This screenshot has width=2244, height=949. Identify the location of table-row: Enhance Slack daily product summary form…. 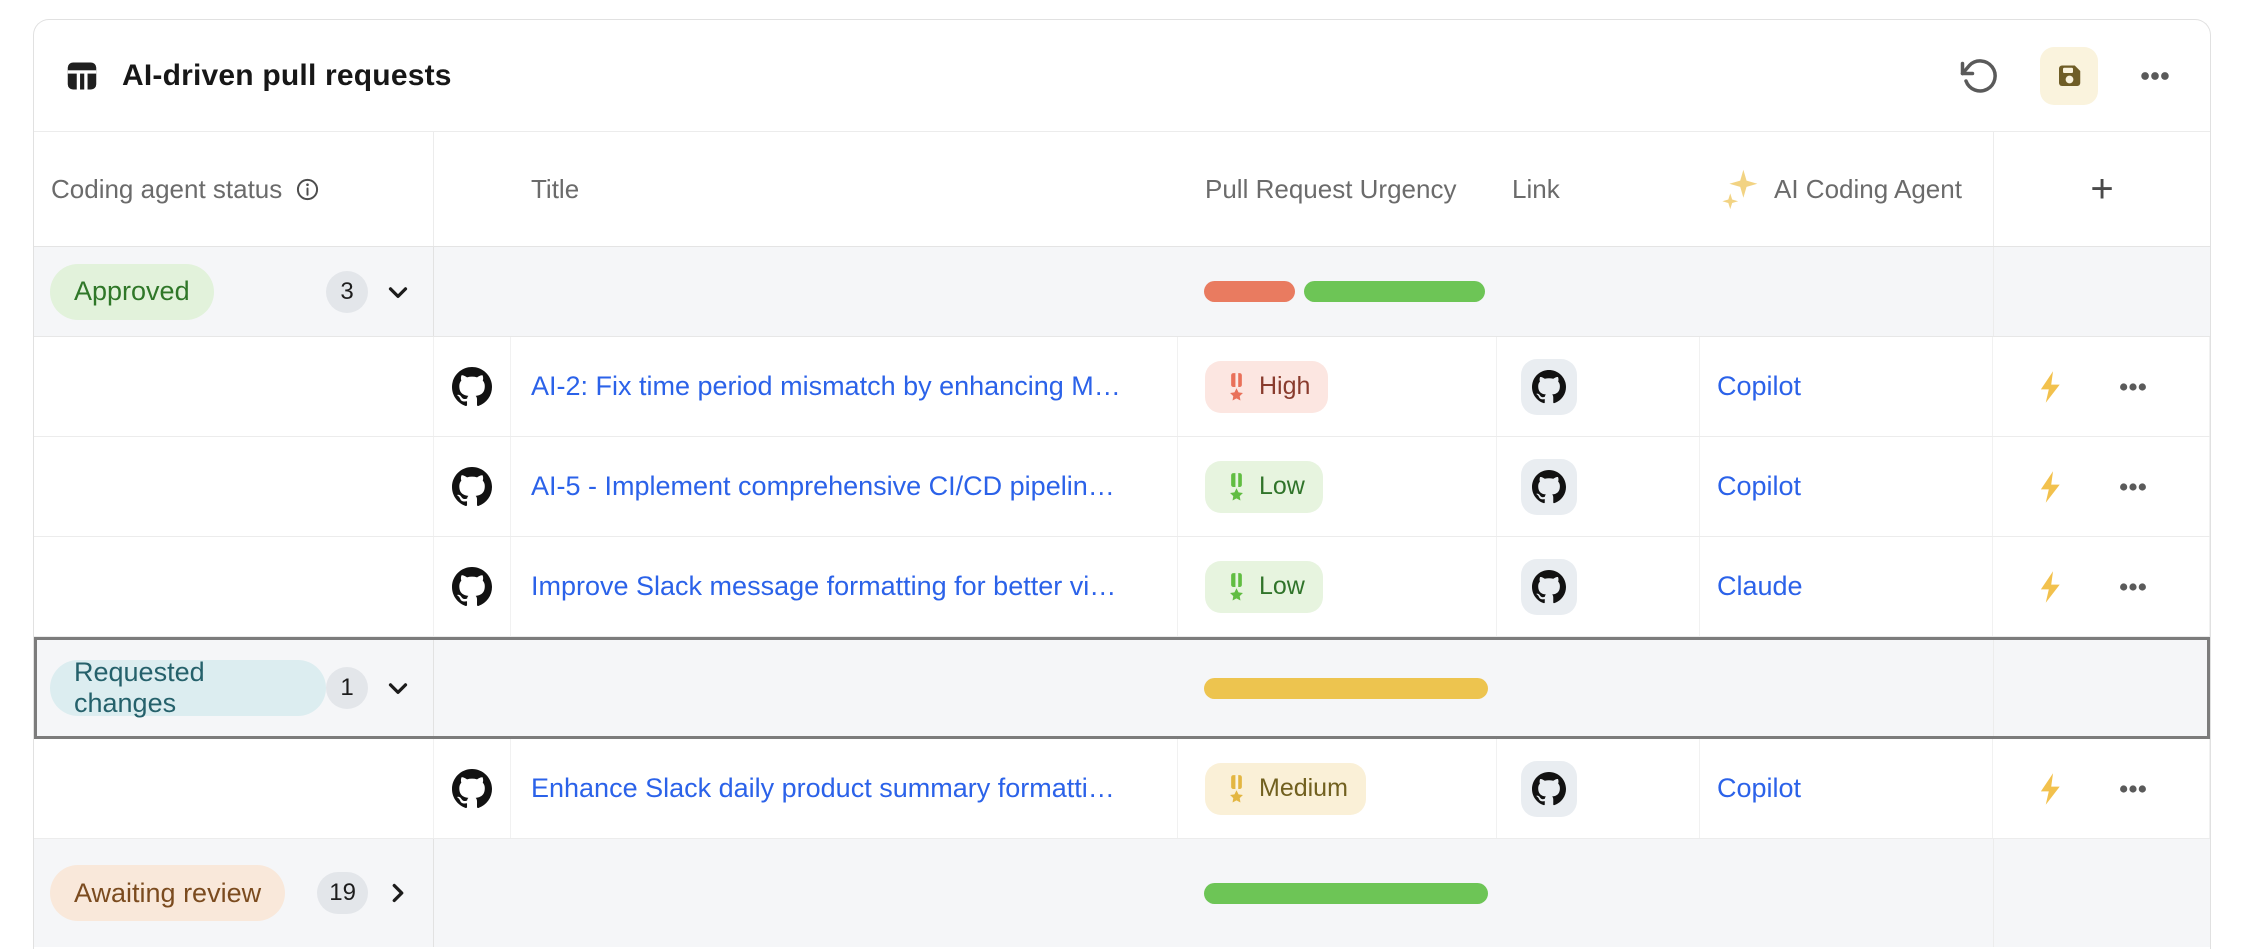
(1122, 789).